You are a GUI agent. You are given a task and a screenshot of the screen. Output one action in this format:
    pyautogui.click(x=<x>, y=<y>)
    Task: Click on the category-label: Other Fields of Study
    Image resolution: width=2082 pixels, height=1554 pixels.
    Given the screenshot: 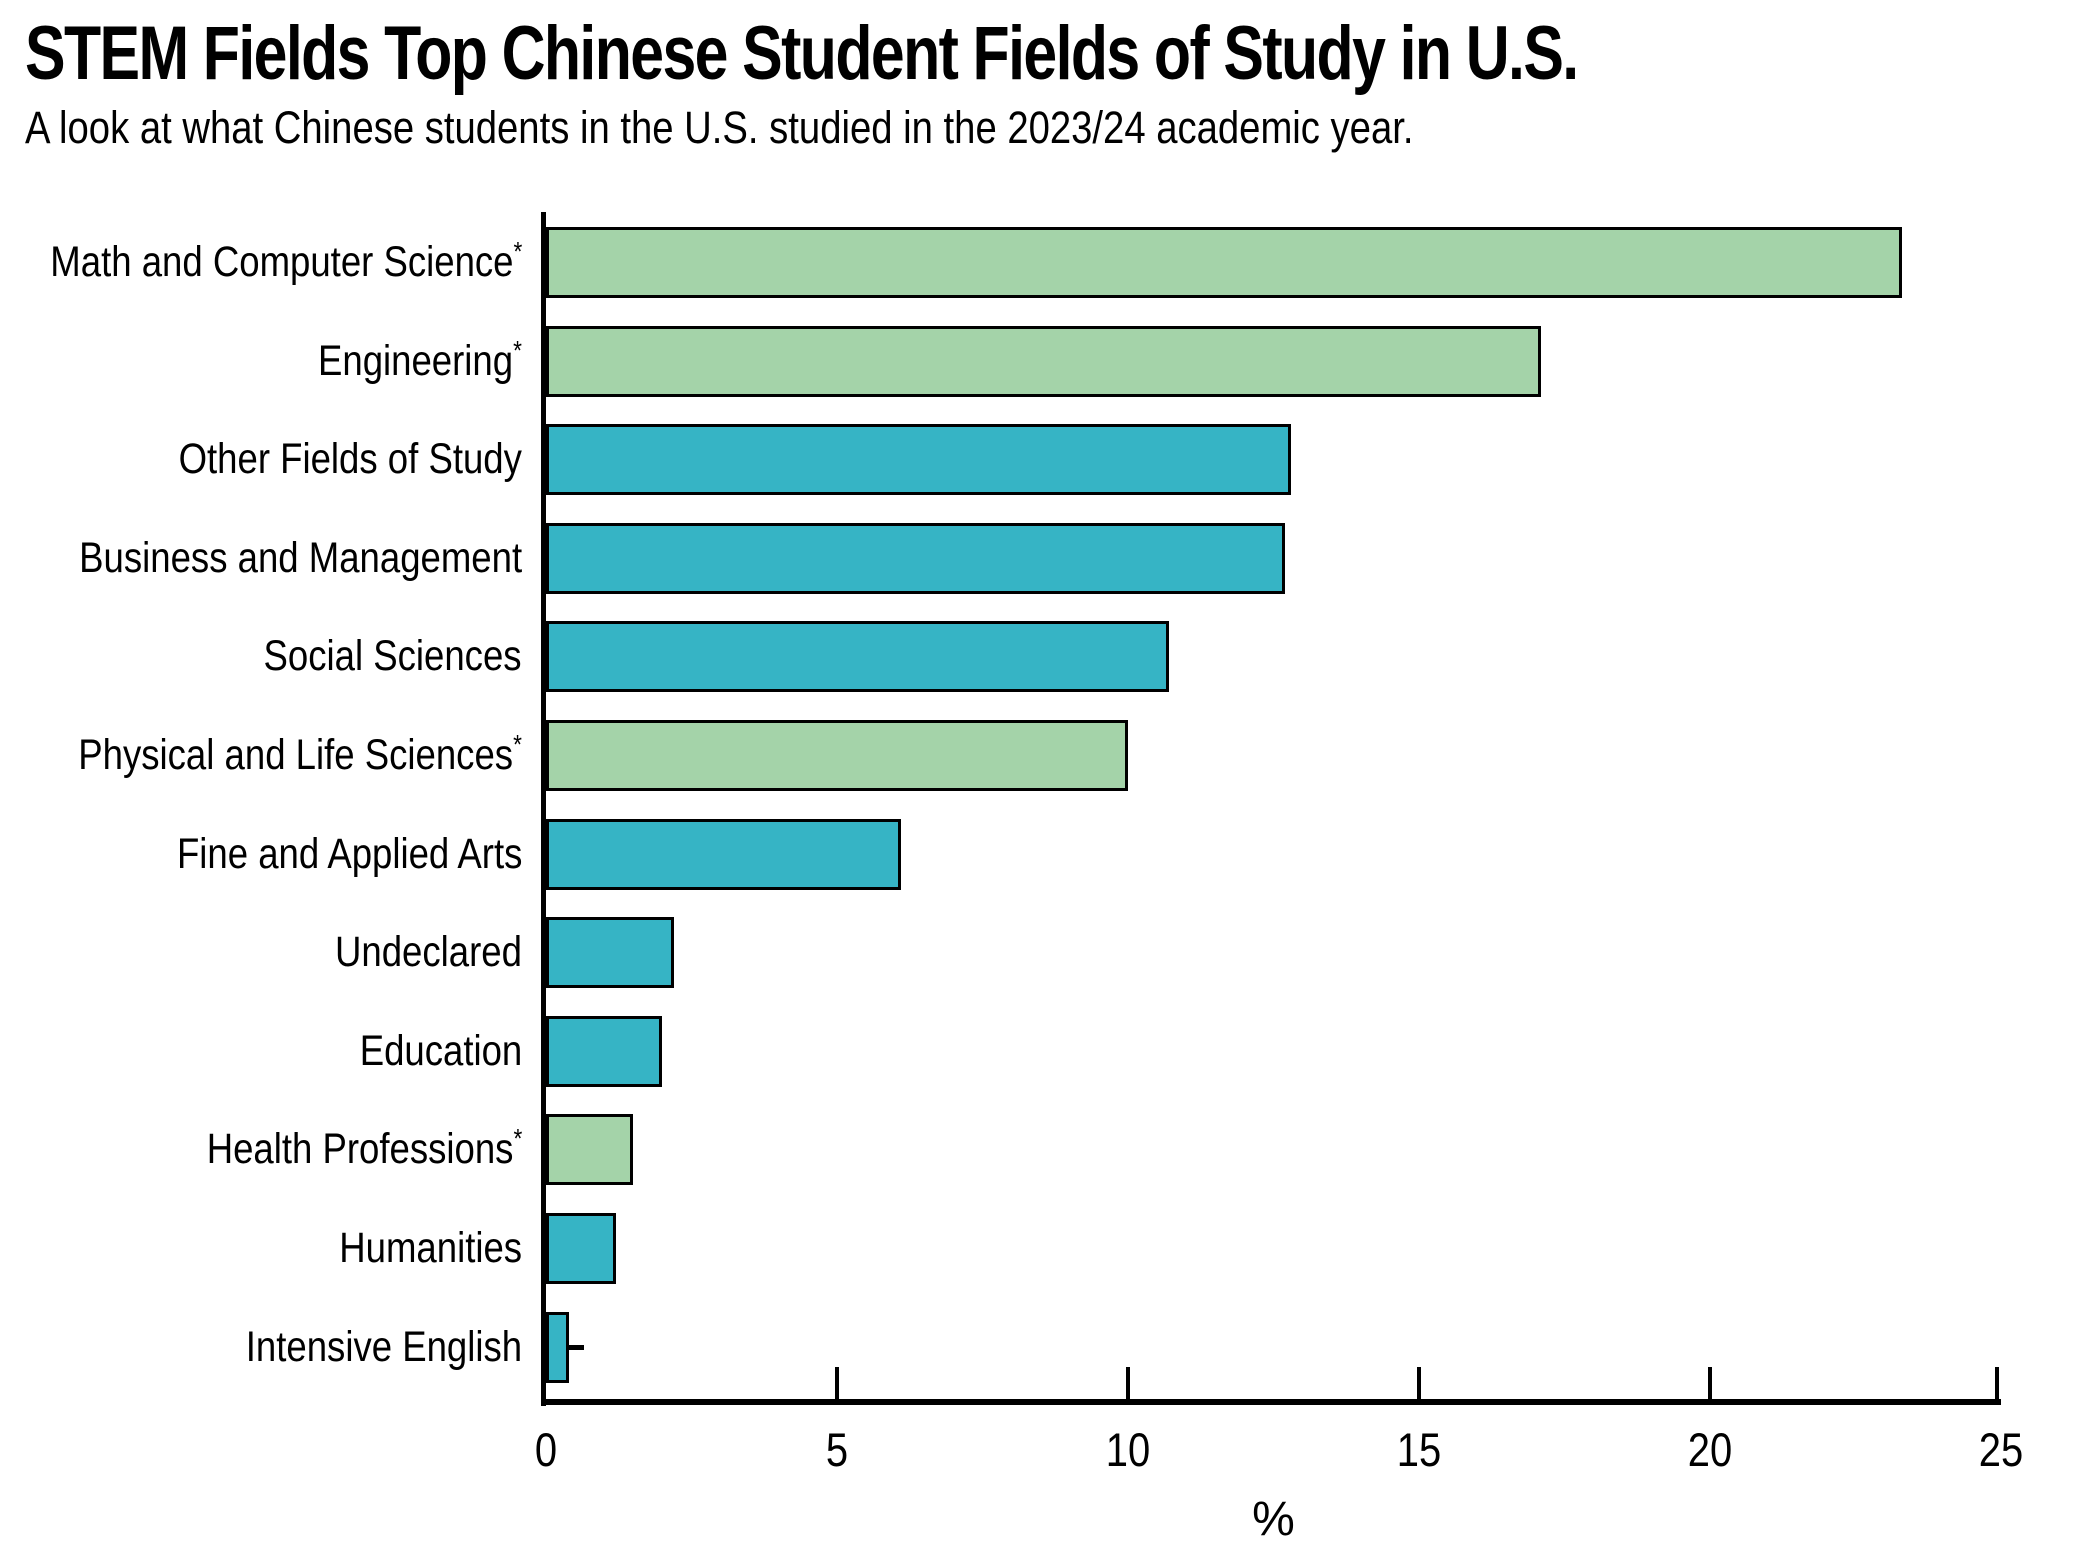 What is the action you would take?
    pyautogui.click(x=350, y=459)
    